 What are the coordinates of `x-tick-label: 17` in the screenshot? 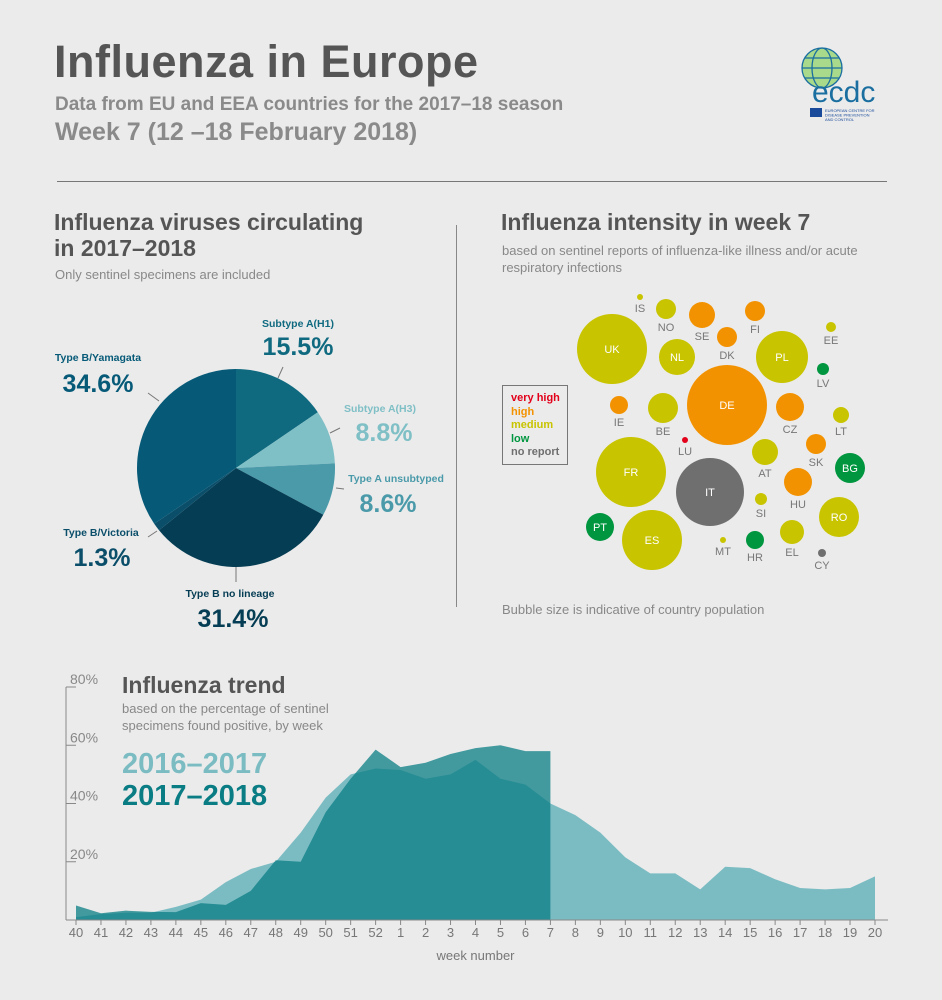 It's located at (800, 932).